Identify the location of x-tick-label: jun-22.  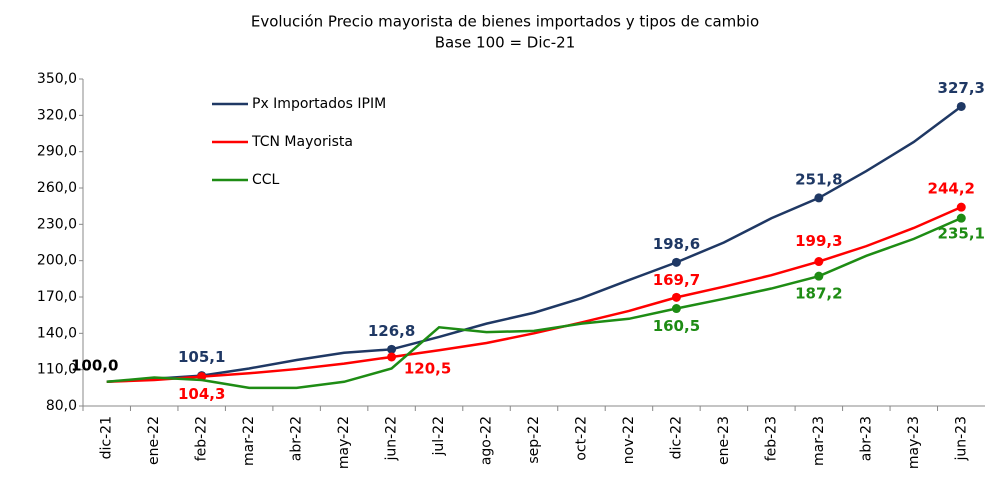
(392, 439).